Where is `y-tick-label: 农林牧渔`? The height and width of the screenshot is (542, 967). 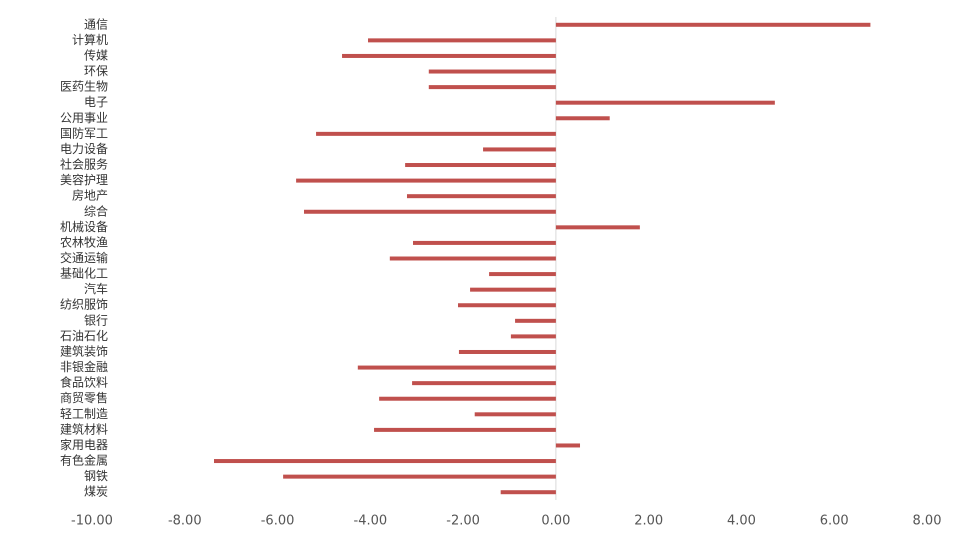
y-tick-label: 农林牧渔 is located at coordinates (84, 242).